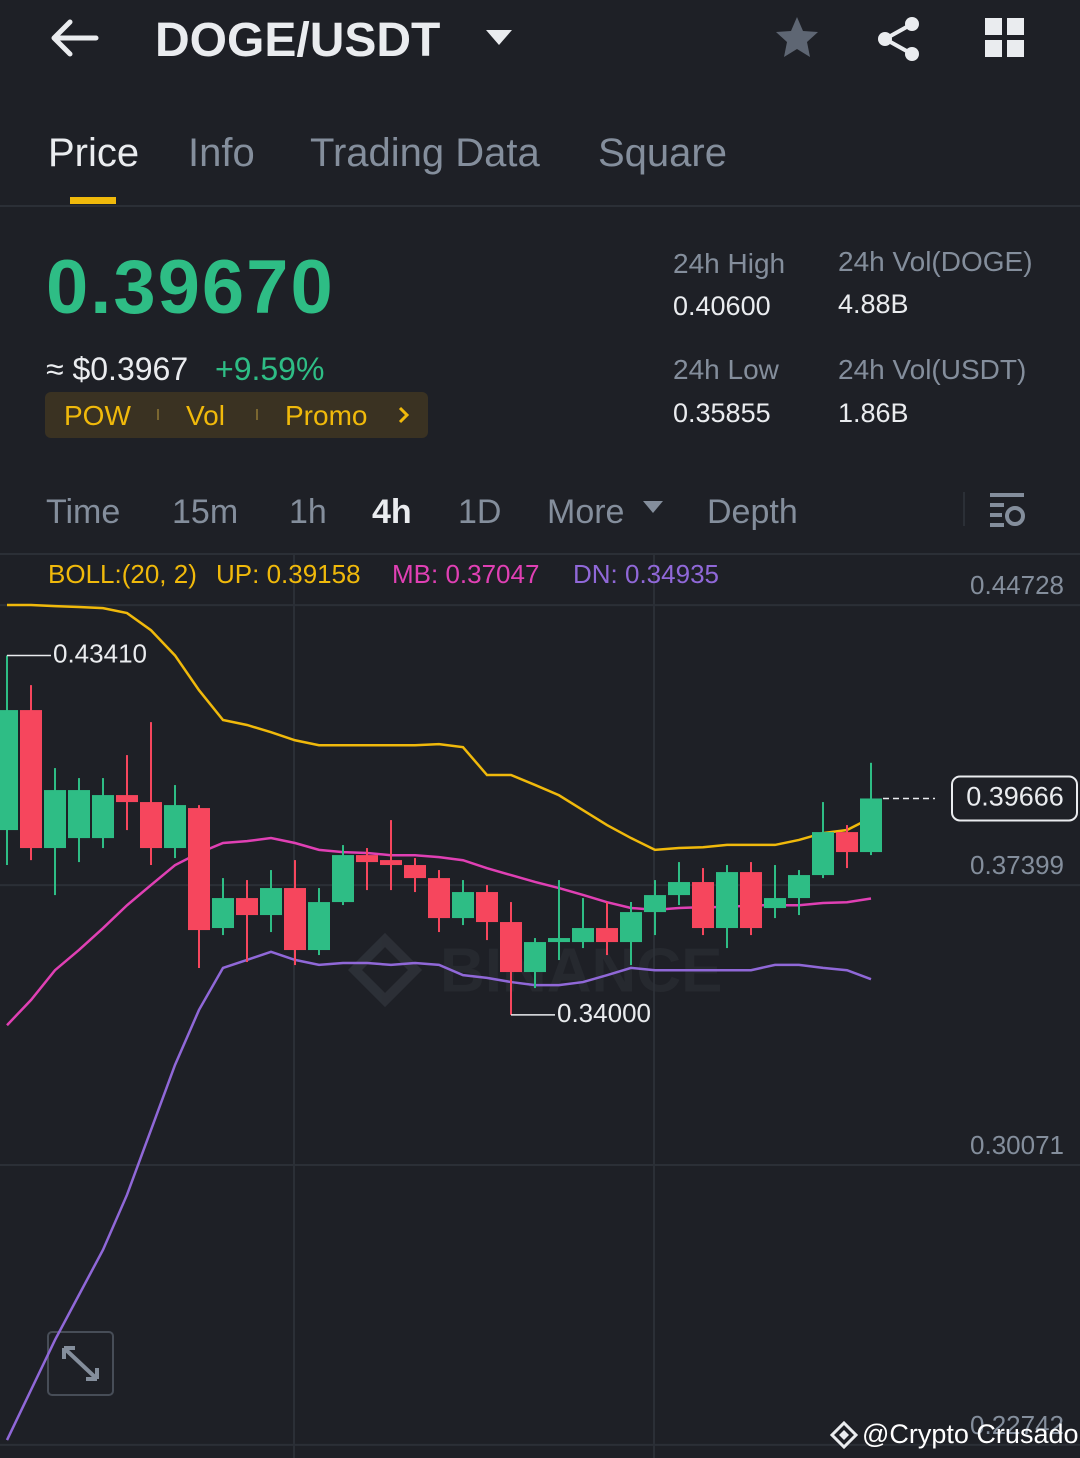  I want to click on tag: Vol, so click(205, 415).